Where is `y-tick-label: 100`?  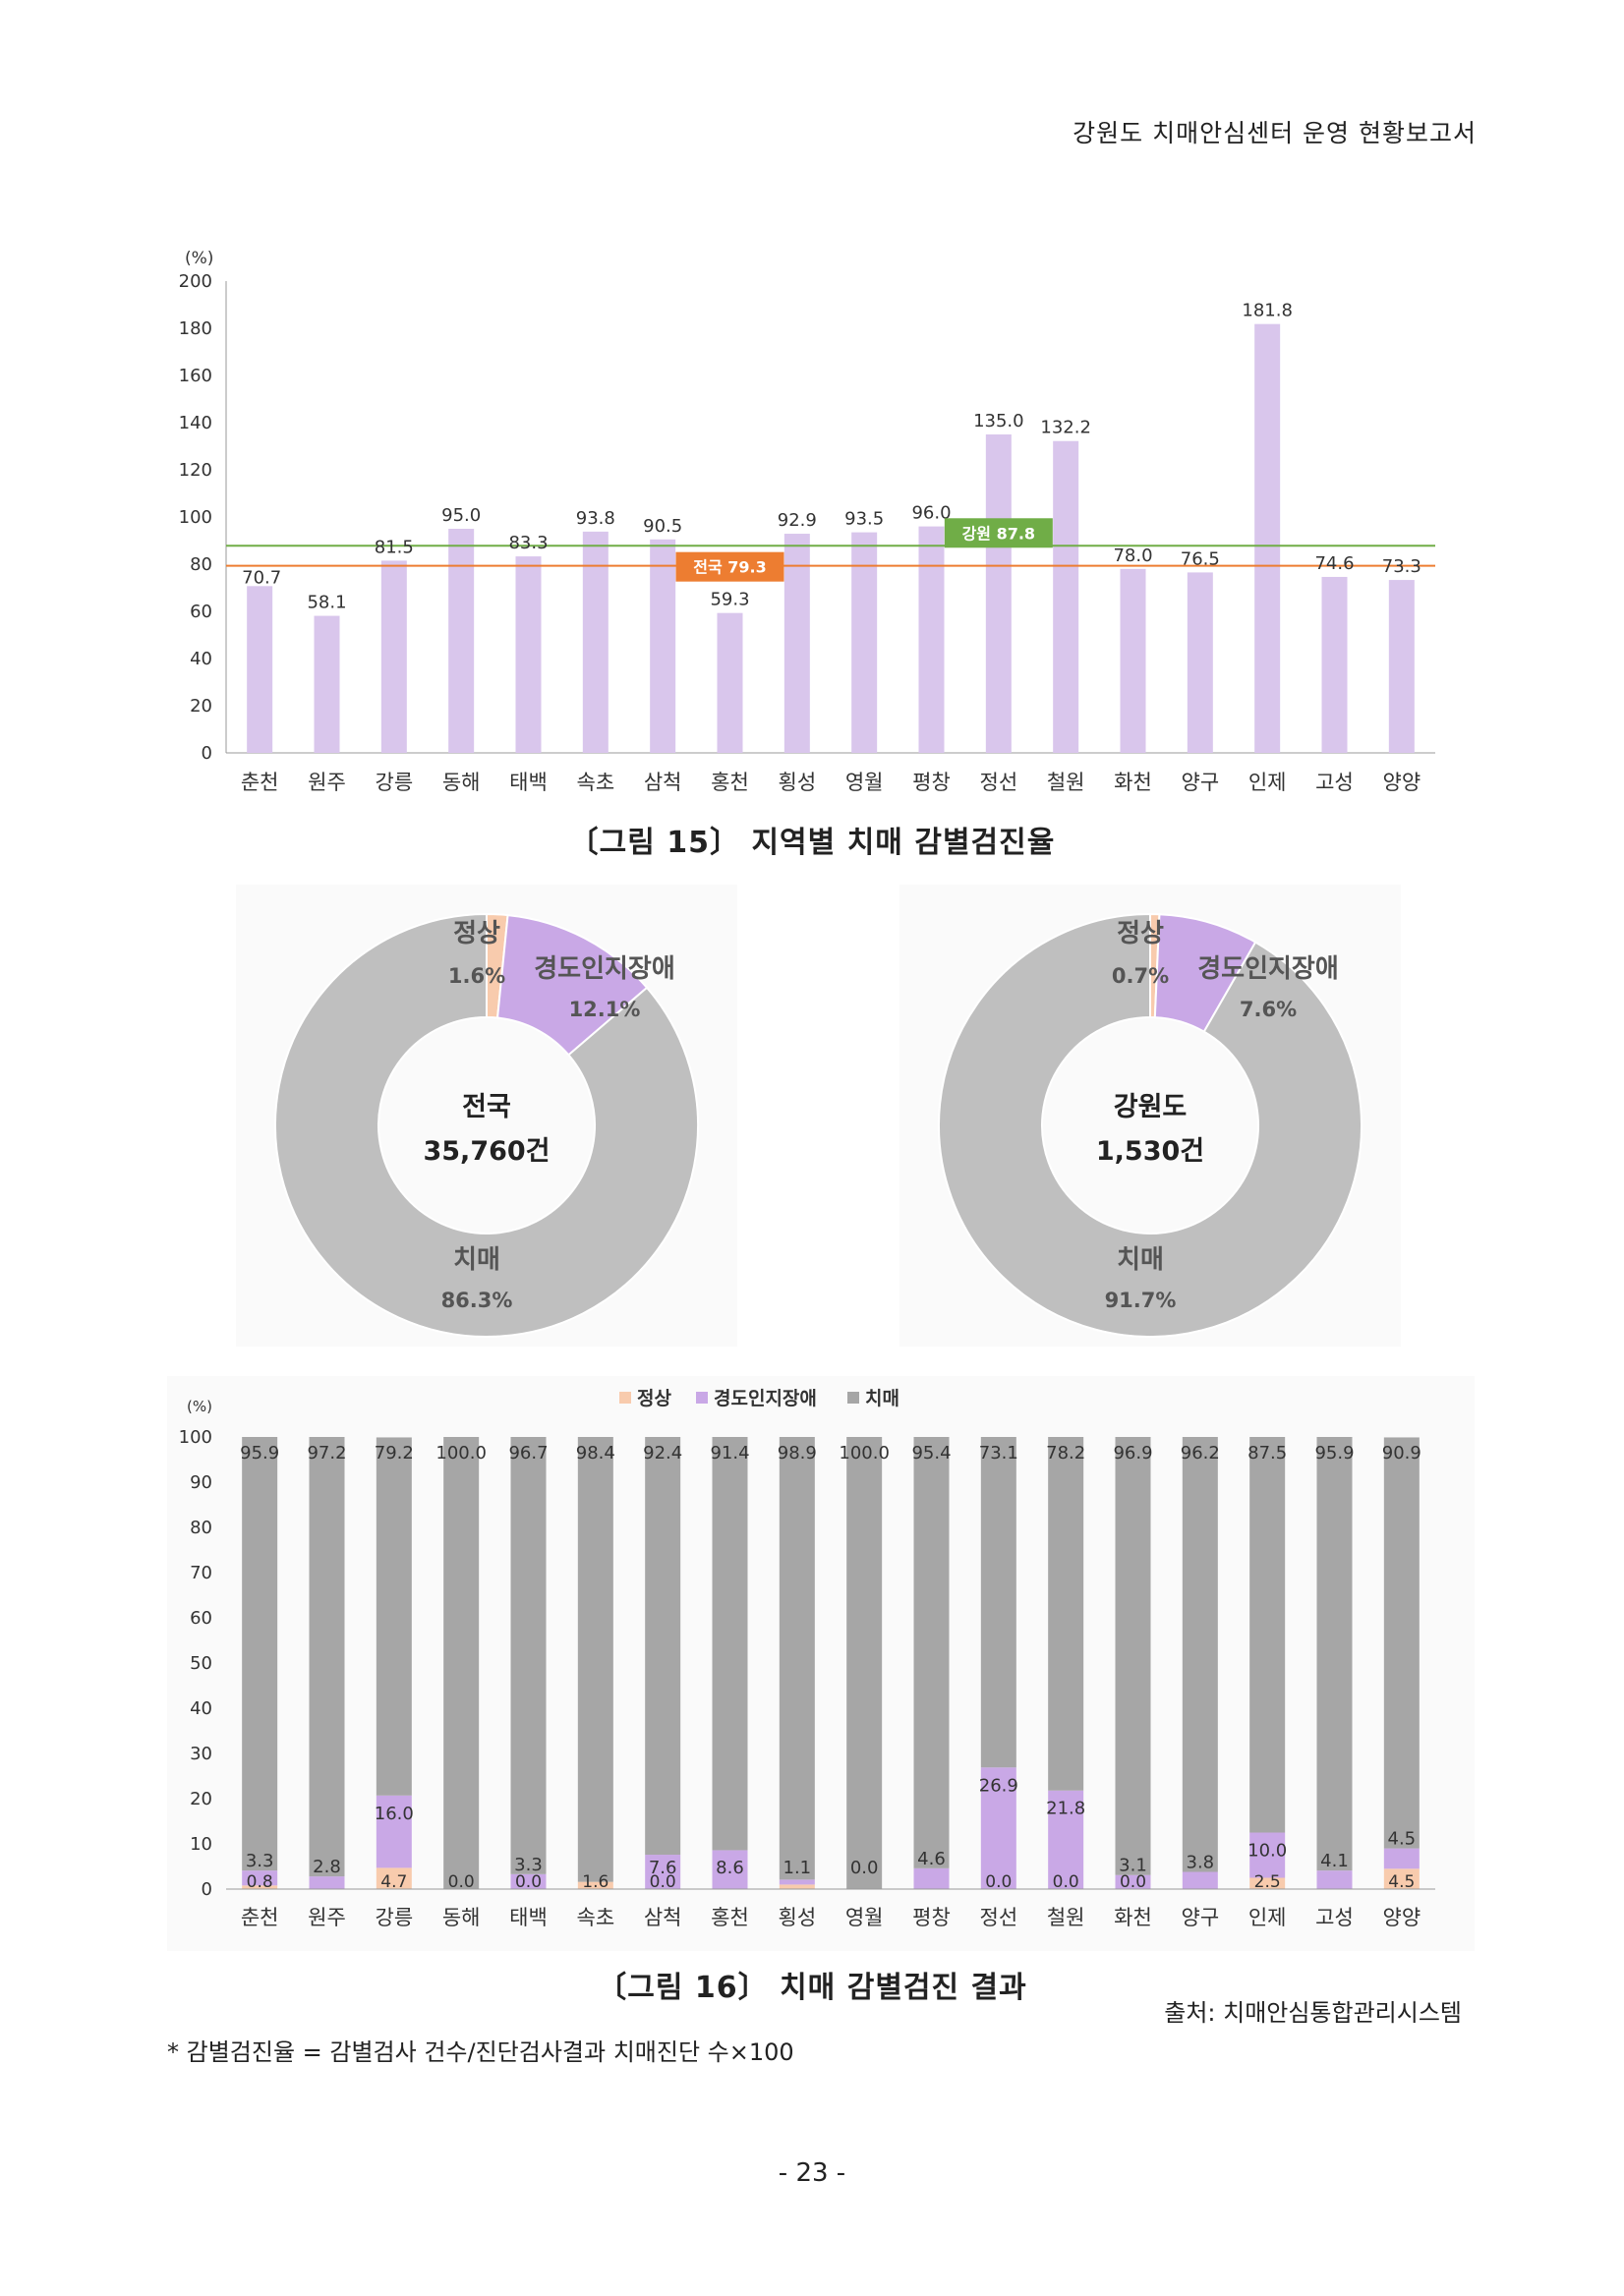
y-tick-label: 100 is located at coordinates (195, 517).